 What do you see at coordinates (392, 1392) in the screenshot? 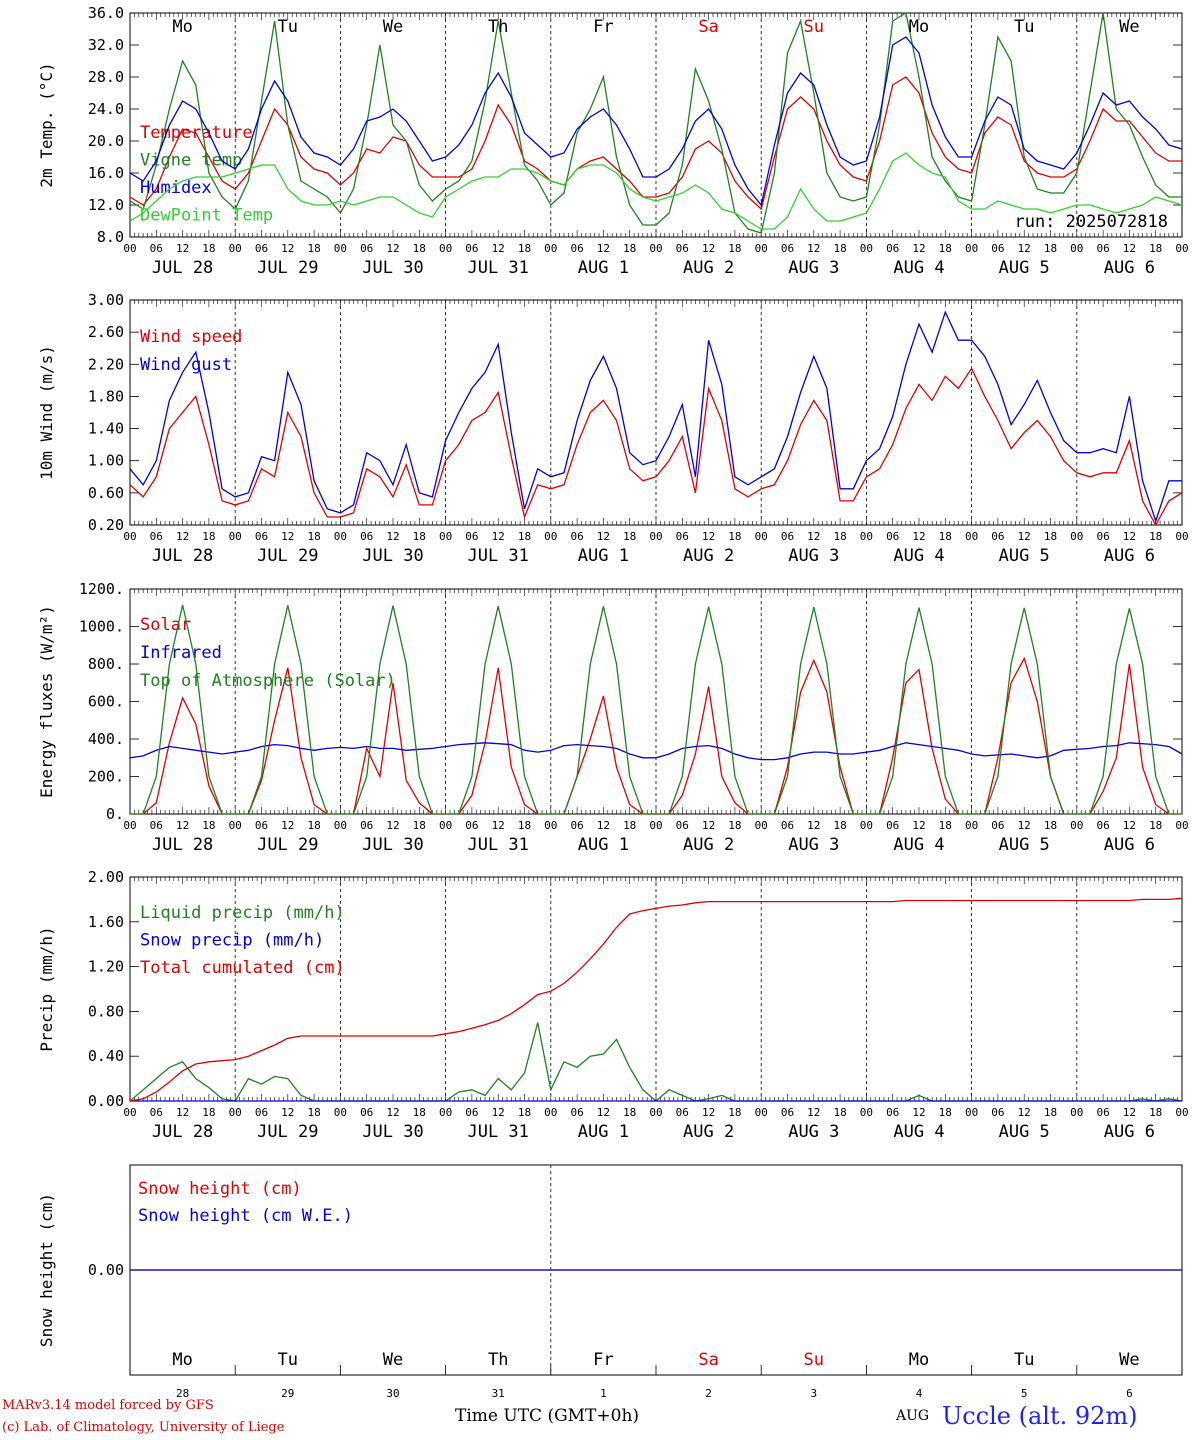
I see `day-number-label: 30` at bounding box center [392, 1392].